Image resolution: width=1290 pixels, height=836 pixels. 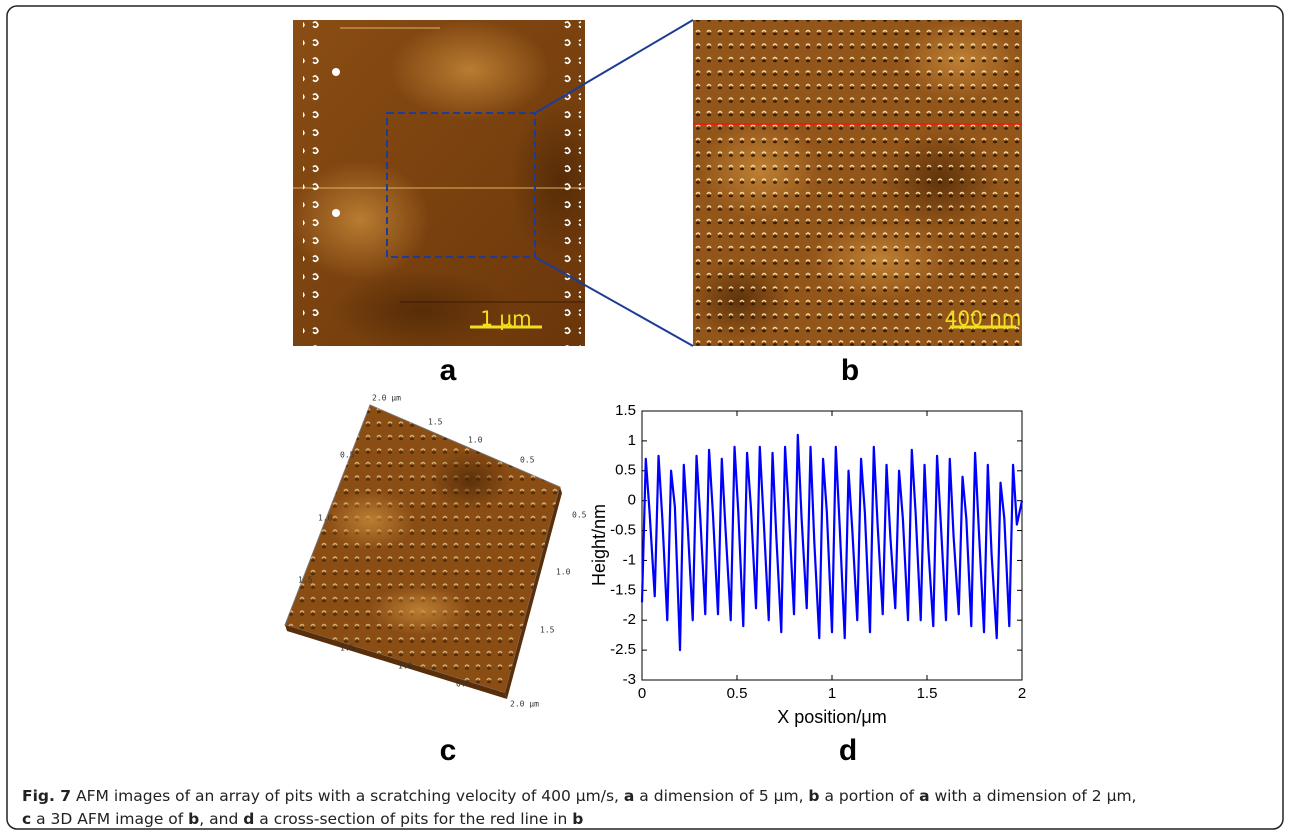 What do you see at coordinates (632, 440) in the screenshot?
I see `y-tick-label: 1` at bounding box center [632, 440].